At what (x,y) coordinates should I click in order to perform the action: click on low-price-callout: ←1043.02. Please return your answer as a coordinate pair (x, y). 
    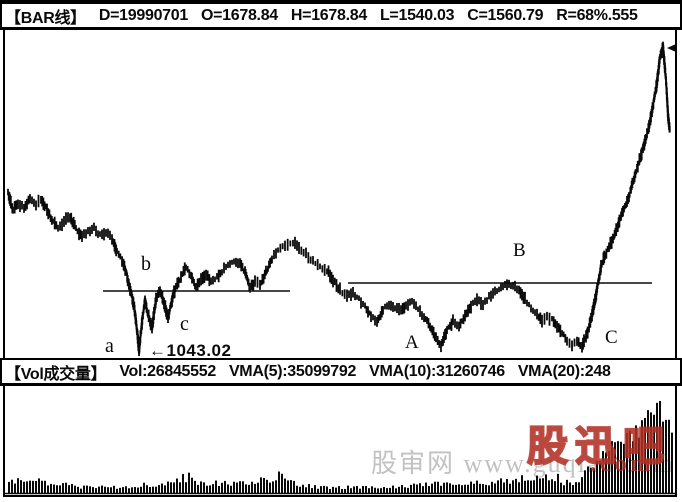
    Looking at the image, I should click on (190, 350).